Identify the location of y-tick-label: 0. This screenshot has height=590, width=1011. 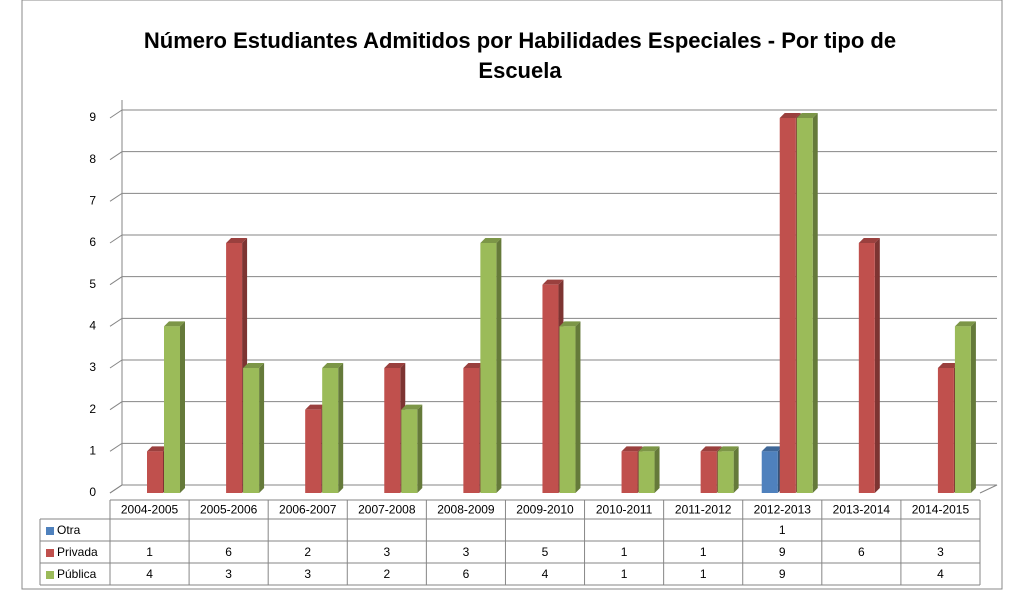
(92, 492).